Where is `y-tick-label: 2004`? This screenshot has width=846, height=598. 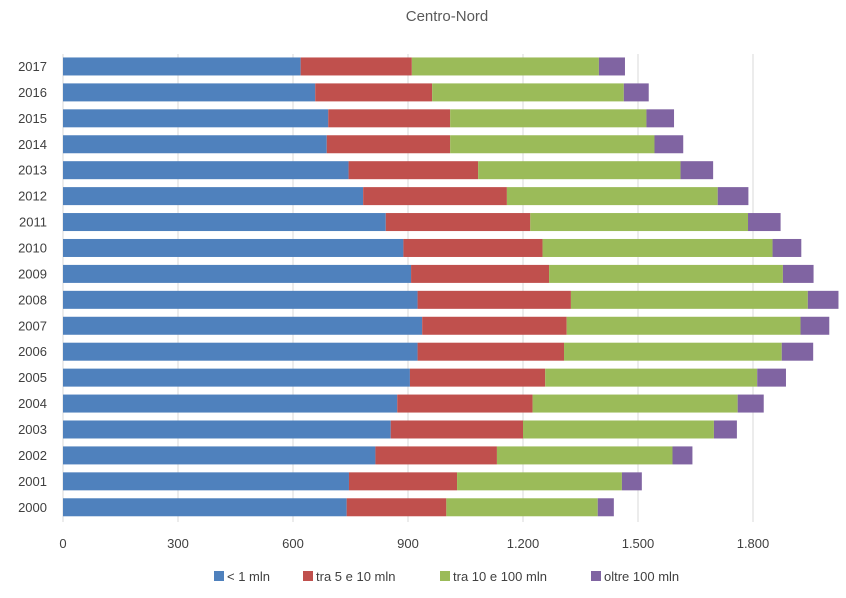
y-tick-label: 2004 is located at coordinates (32, 403).